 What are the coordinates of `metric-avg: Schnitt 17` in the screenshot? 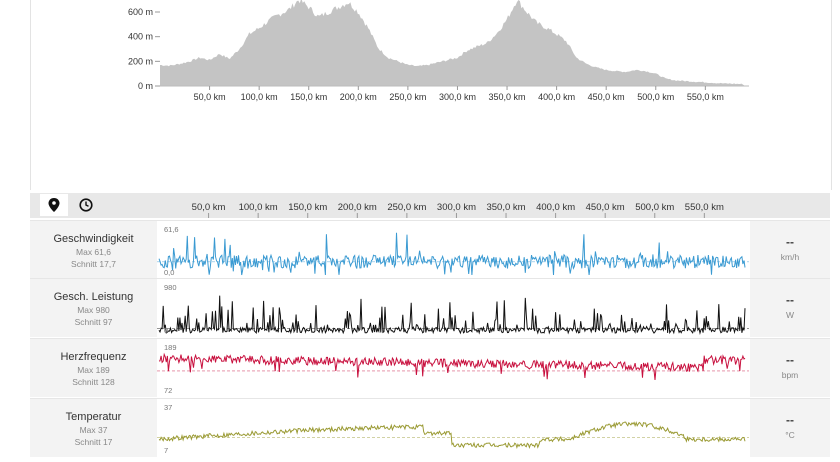 It's located at (93, 442).